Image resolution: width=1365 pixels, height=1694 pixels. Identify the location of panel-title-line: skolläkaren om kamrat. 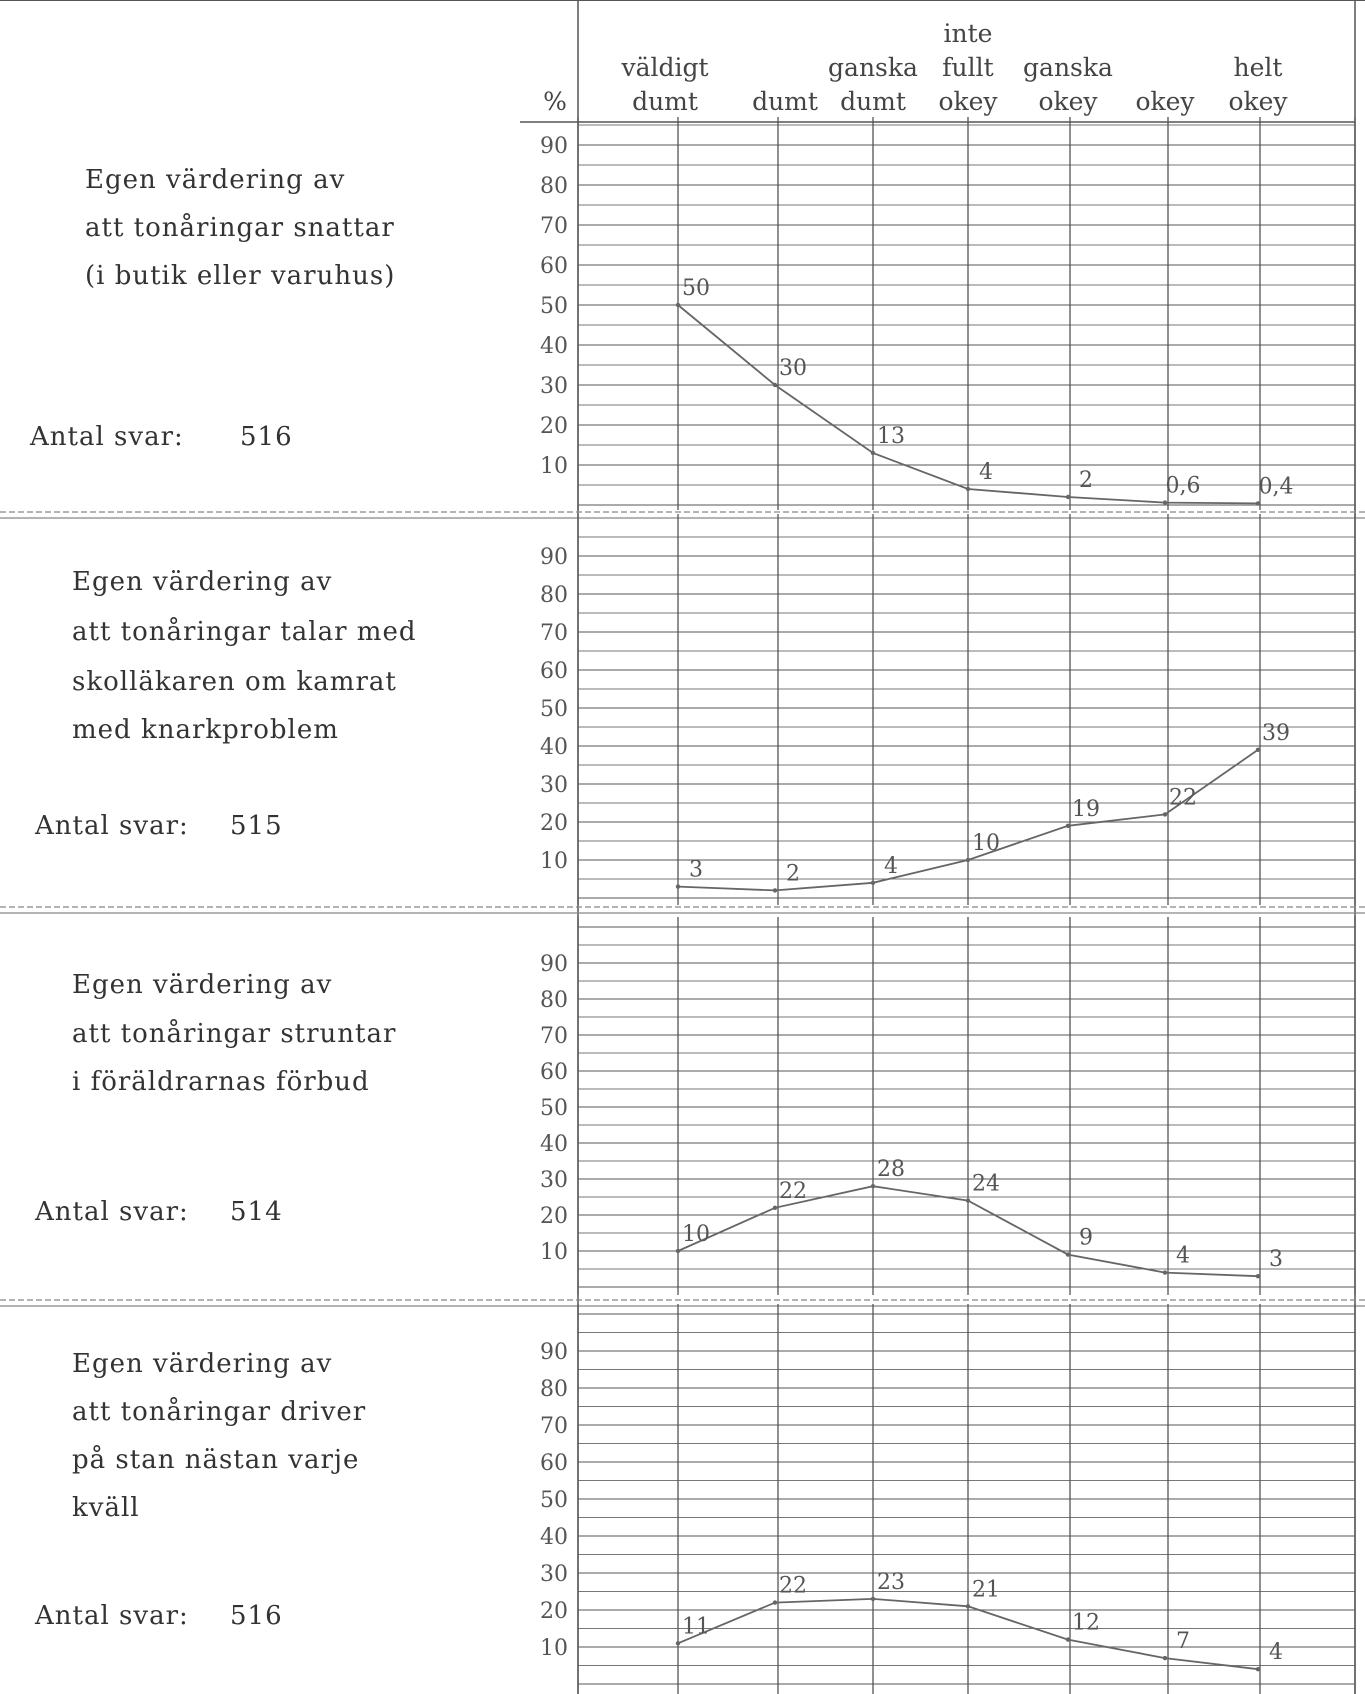
(234, 682).